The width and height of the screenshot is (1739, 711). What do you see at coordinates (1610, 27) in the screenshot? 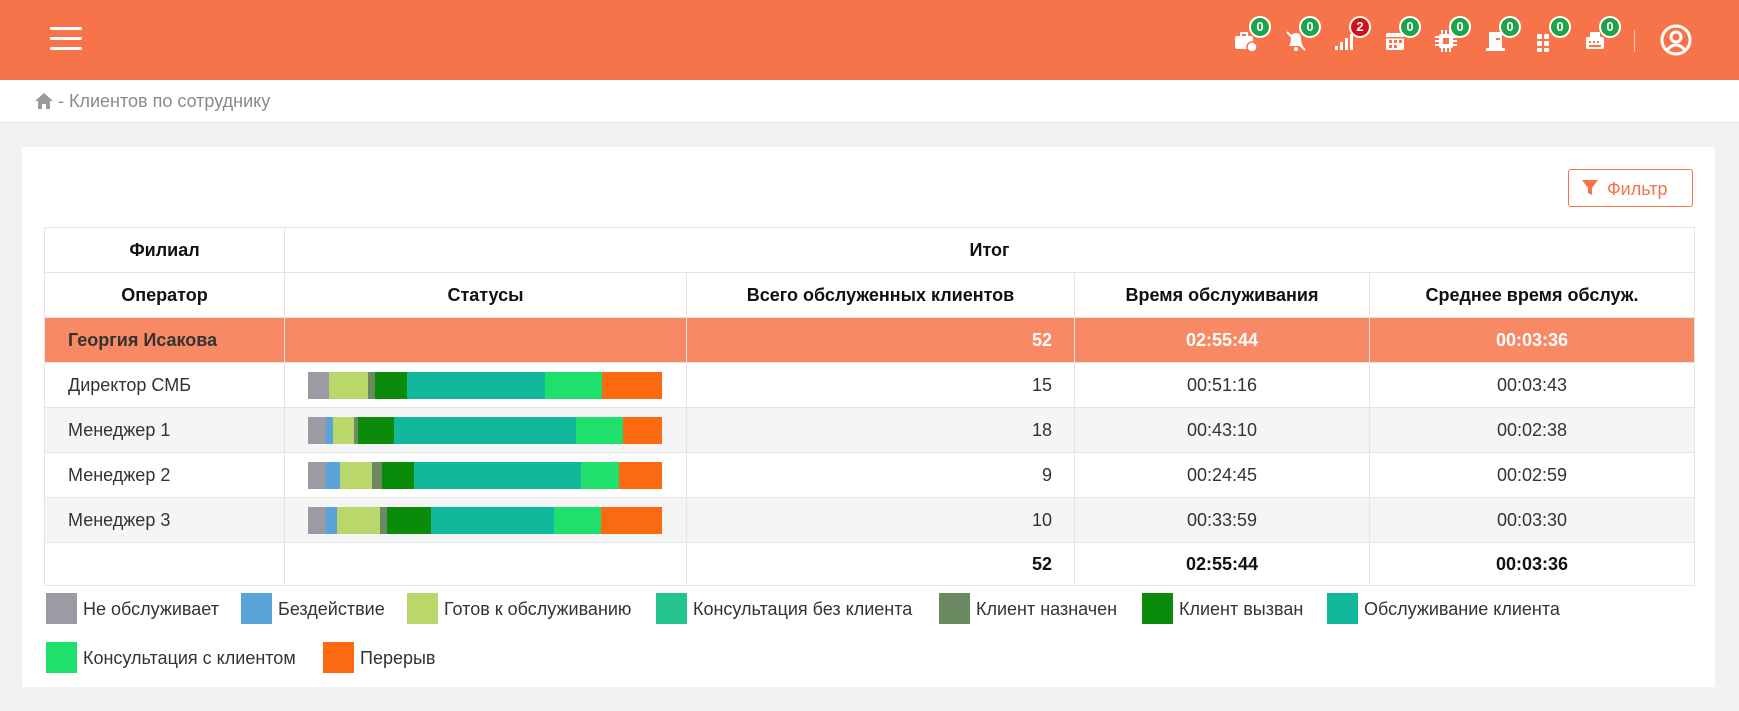
I see `printer-badge: 0` at bounding box center [1610, 27].